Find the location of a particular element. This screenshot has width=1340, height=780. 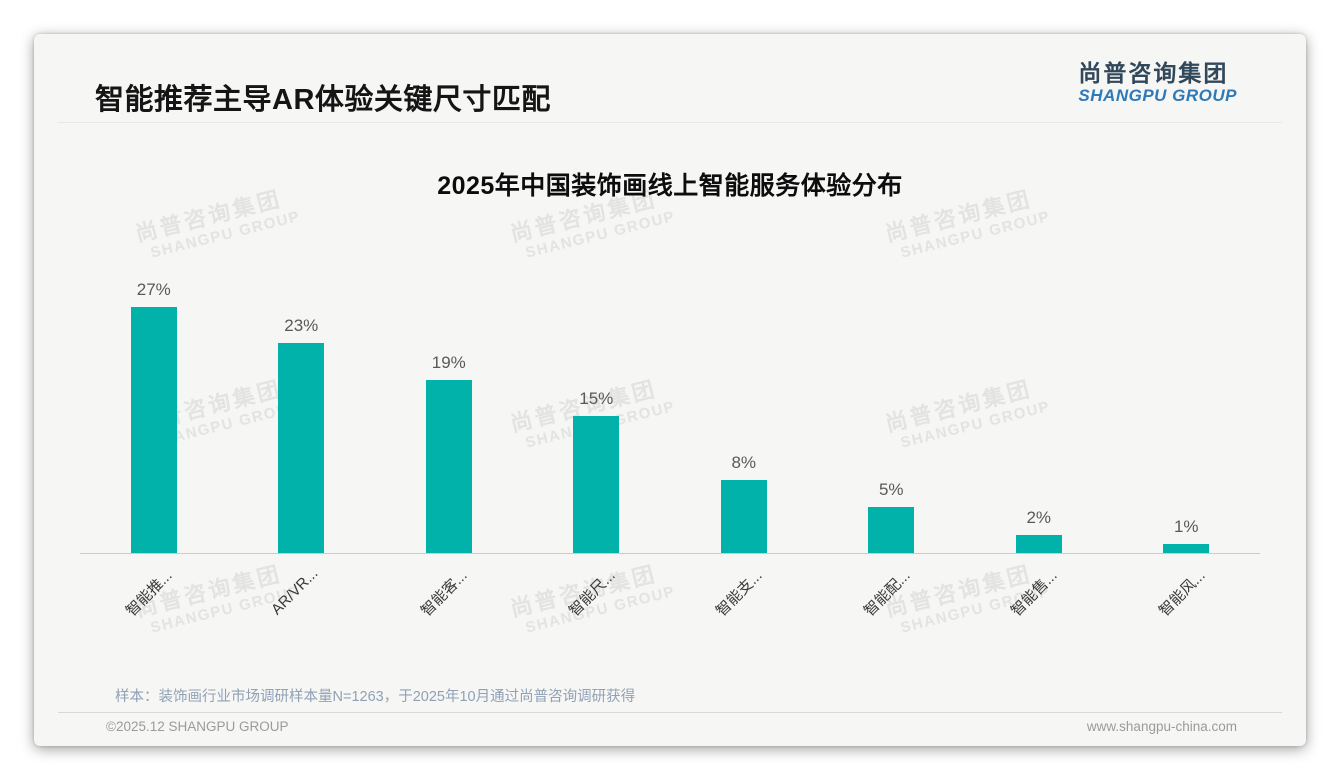

website-url: www.shangpu-china.com is located at coordinates (1161, 726).